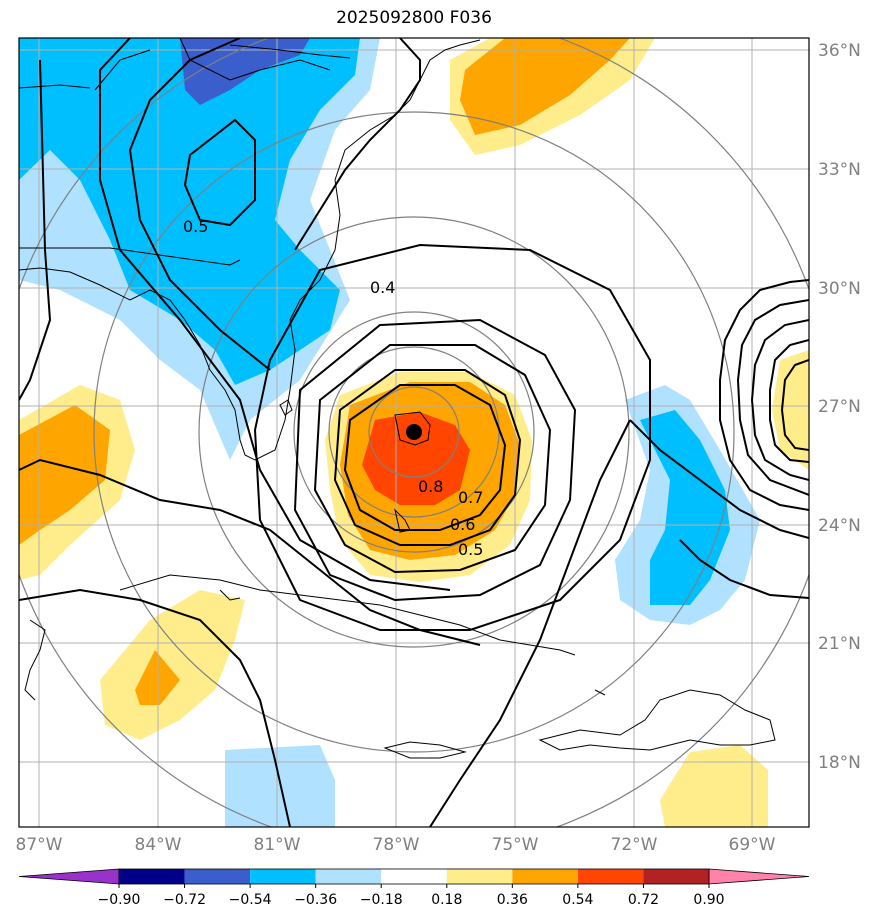 This screenshot has height=924, width=879. Describe the element at coordinates (839, 644) in the screenshot. I see `lat-label: 21°N` at that location.